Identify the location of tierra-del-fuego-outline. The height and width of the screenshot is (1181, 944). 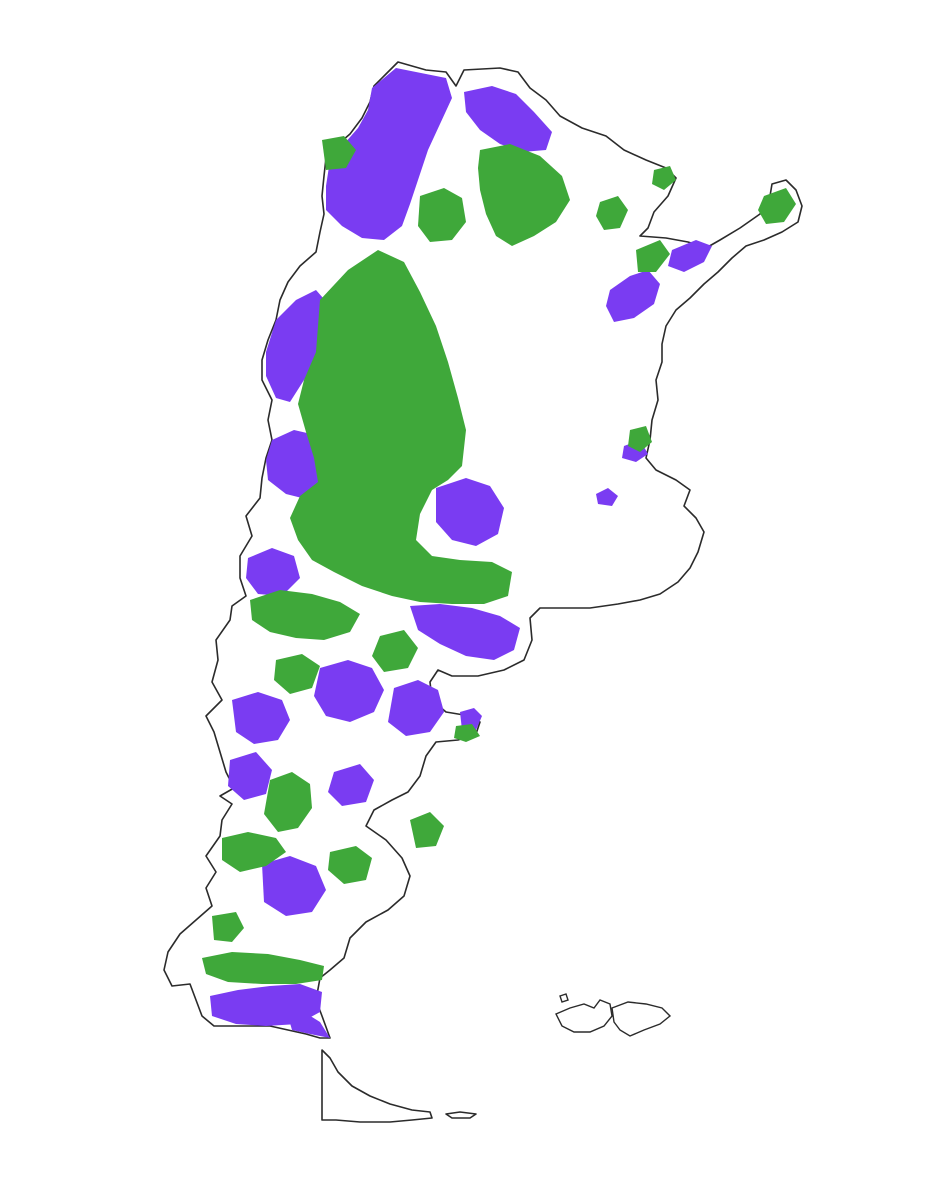
(377, 1086).